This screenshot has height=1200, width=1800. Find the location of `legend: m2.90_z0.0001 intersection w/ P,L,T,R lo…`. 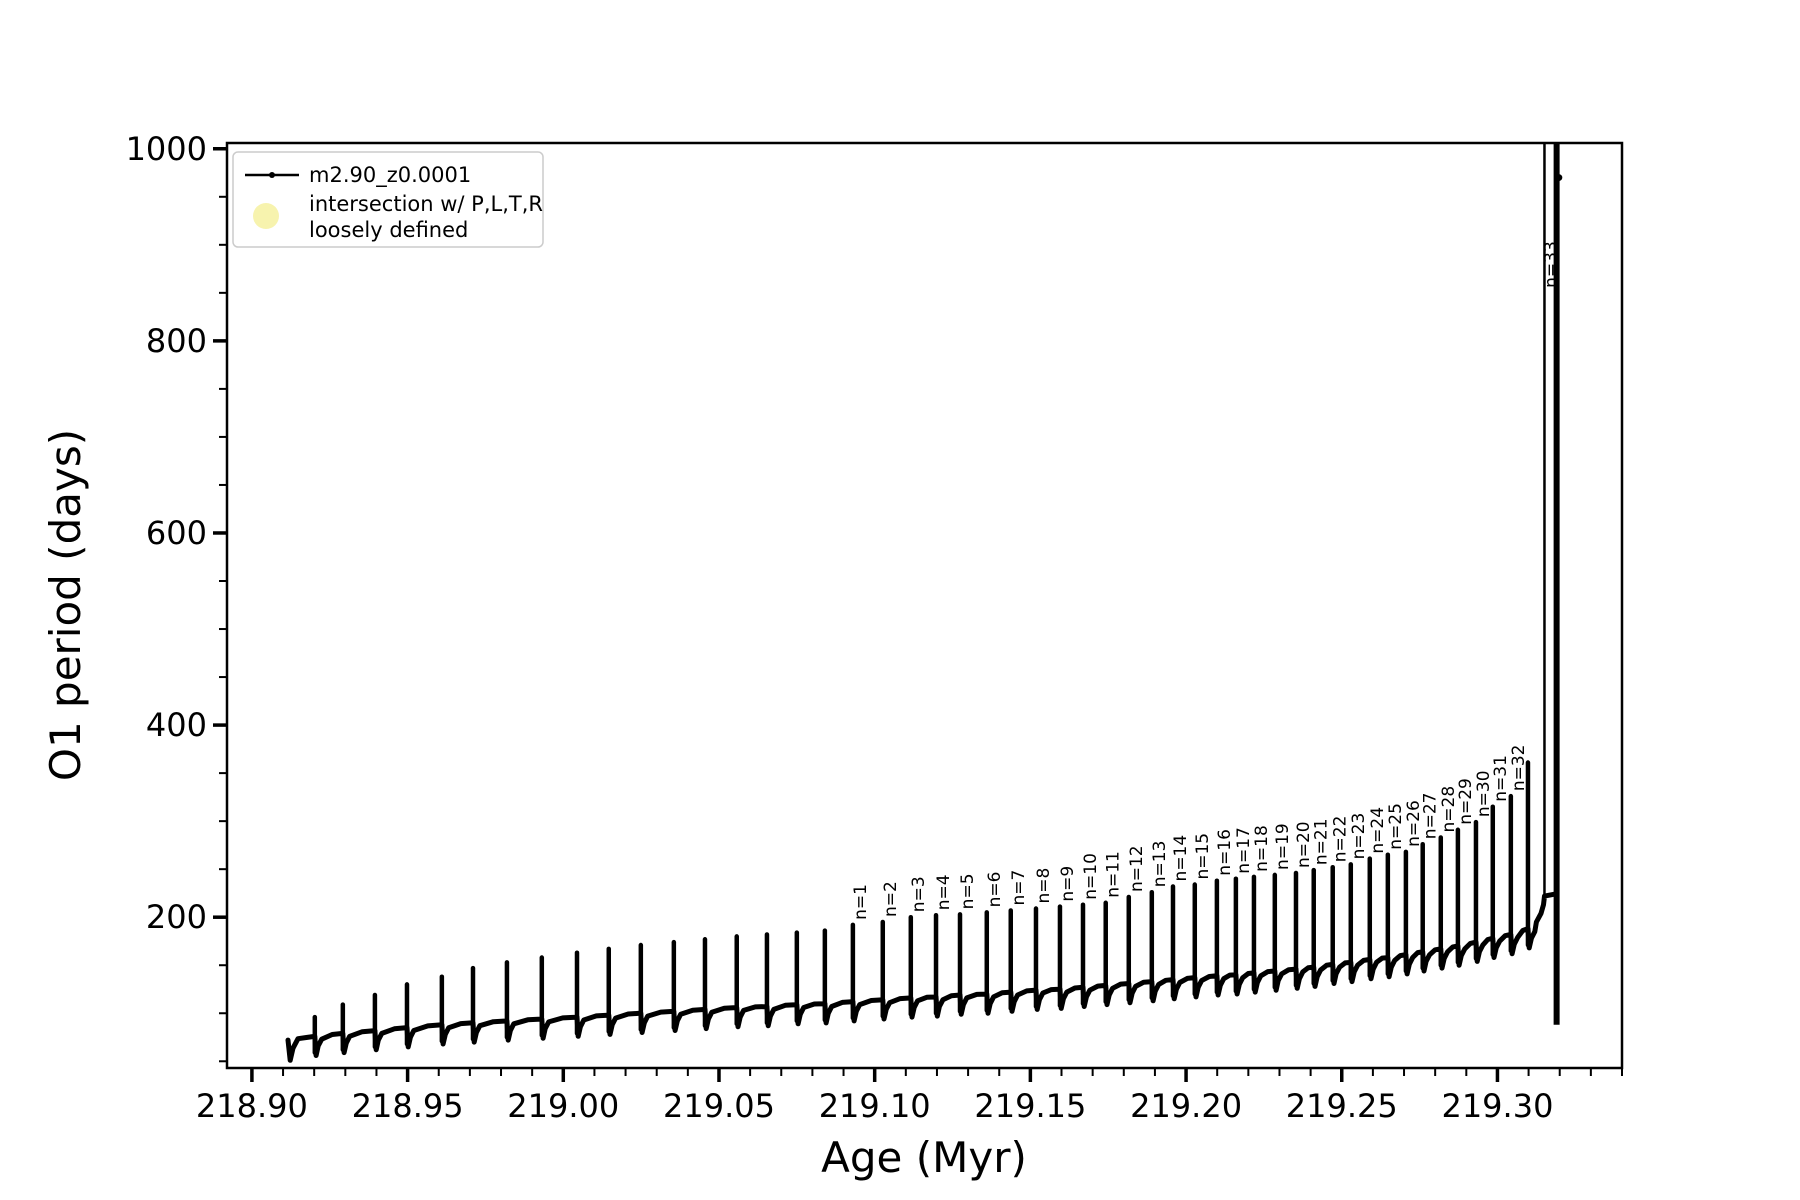

legend: m2.90_z0.0001 intersection w/ P,L,T,R lo… is located at coordinates (388, 199).